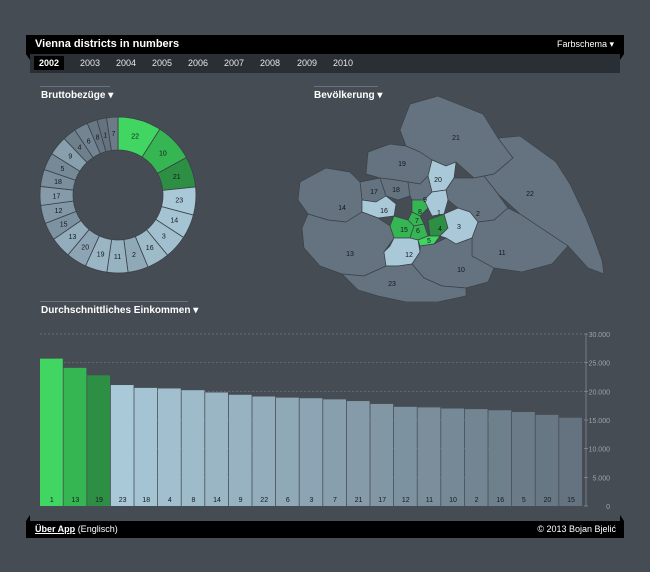 This screenshot has height=572, width=650. What do you see at coordinates (438, 180) in the screenshot?
I see `map-label-20: 20` at bounding box center [438, 180].